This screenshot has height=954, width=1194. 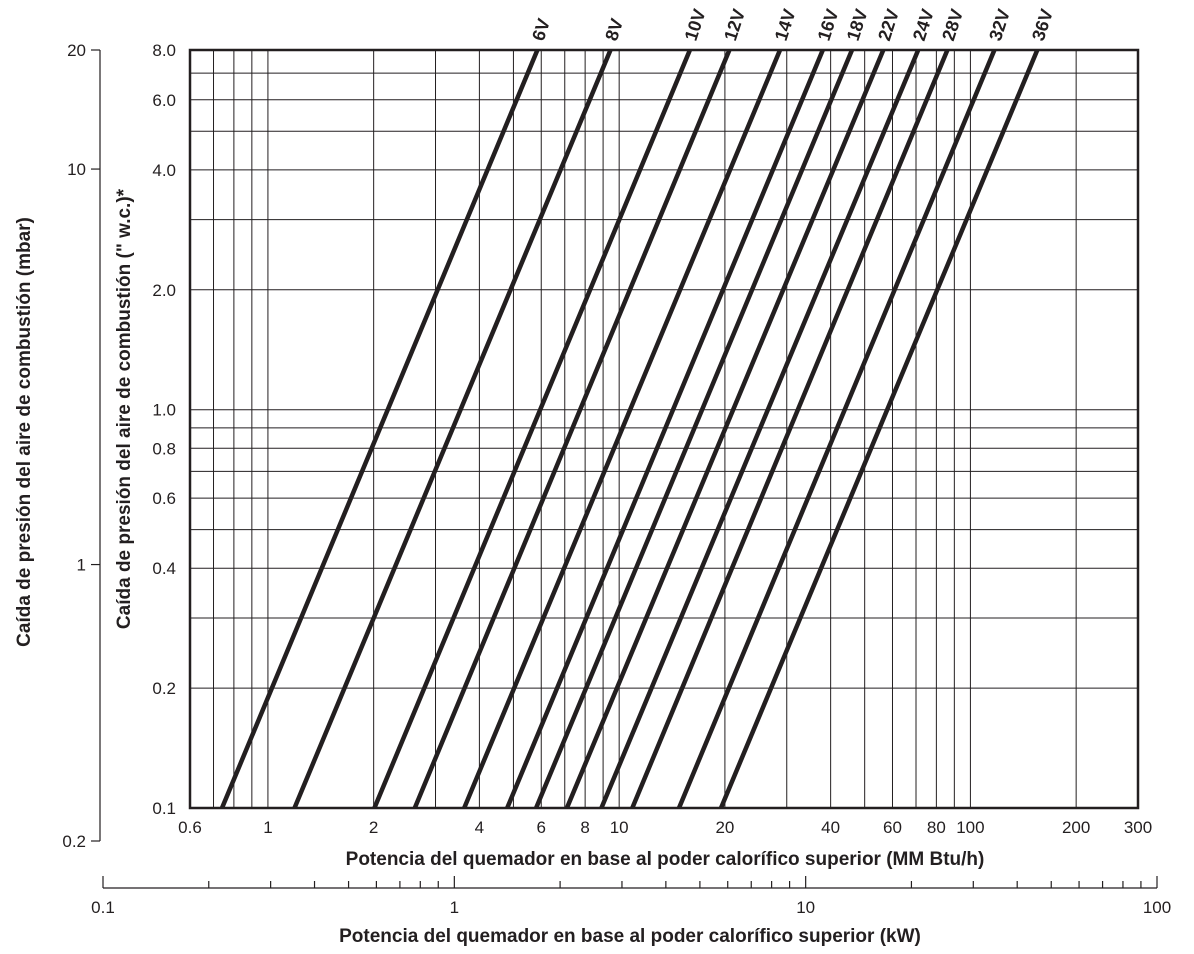 What do you see at coordinates (373, 827) in the screenshot?
I see `x-tick-label: 2` at bounding box center [373, 827].